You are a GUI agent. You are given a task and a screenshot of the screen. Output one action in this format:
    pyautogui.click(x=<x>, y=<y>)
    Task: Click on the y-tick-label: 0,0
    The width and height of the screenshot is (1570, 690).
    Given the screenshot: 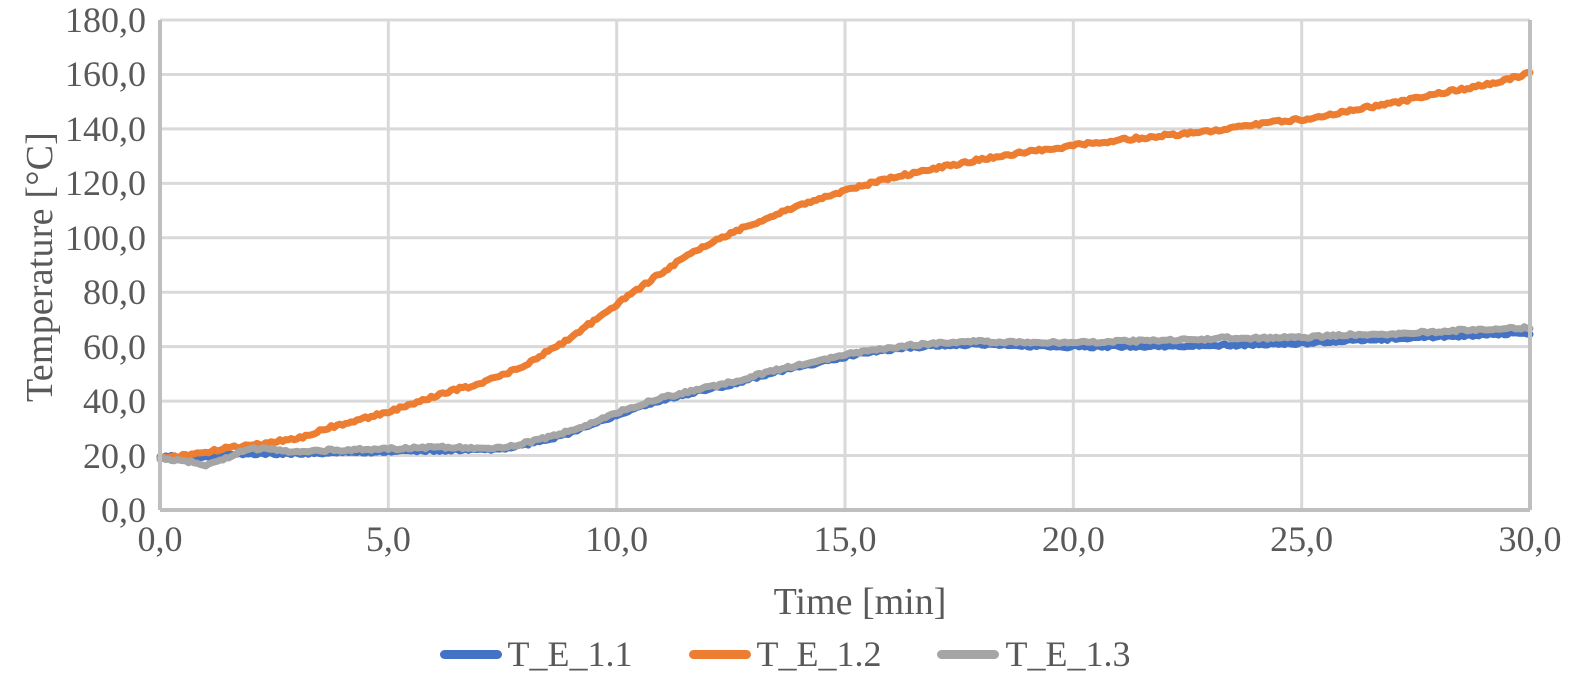 What is the action you would take?
    pyautogui.click(x=123, y=510)
    